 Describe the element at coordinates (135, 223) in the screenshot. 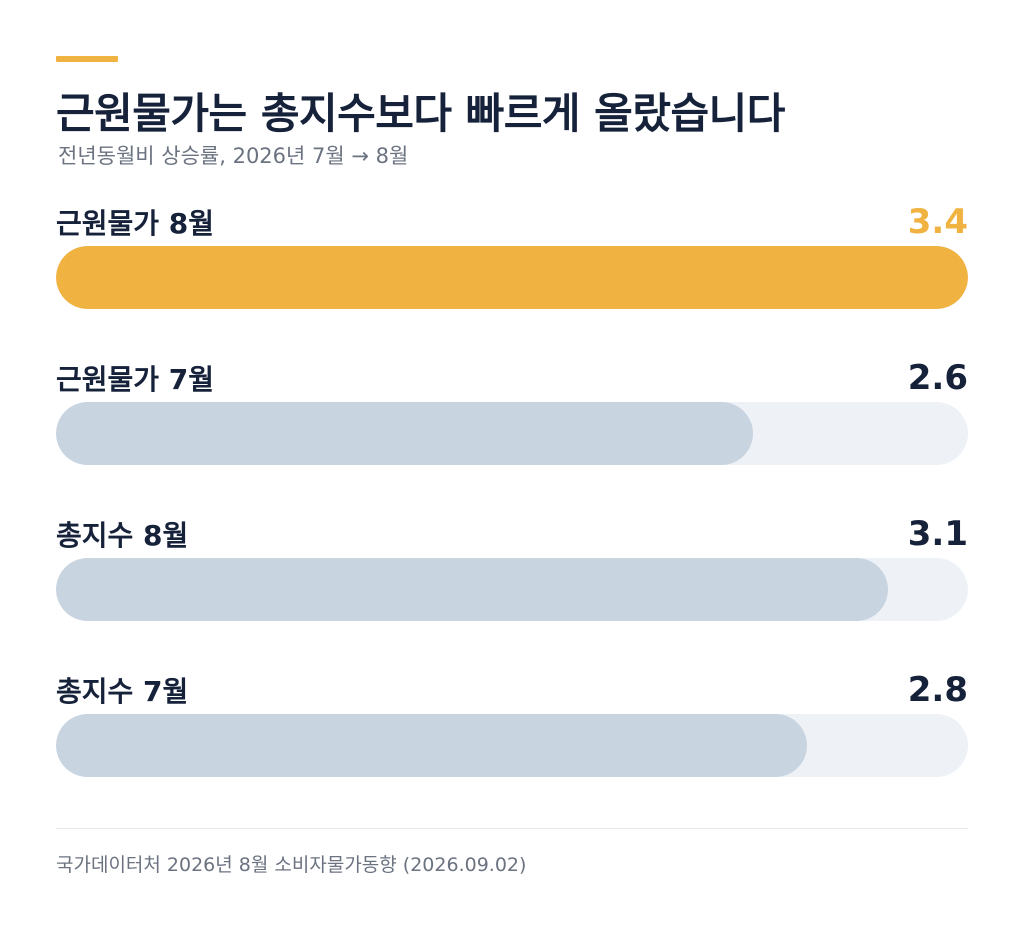

I see `bar-label: 근원물가 8월` at that location.